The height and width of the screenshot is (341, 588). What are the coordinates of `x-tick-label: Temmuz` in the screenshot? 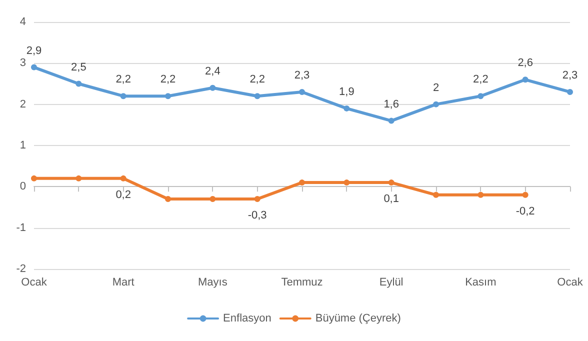 It's located at (302, 282).